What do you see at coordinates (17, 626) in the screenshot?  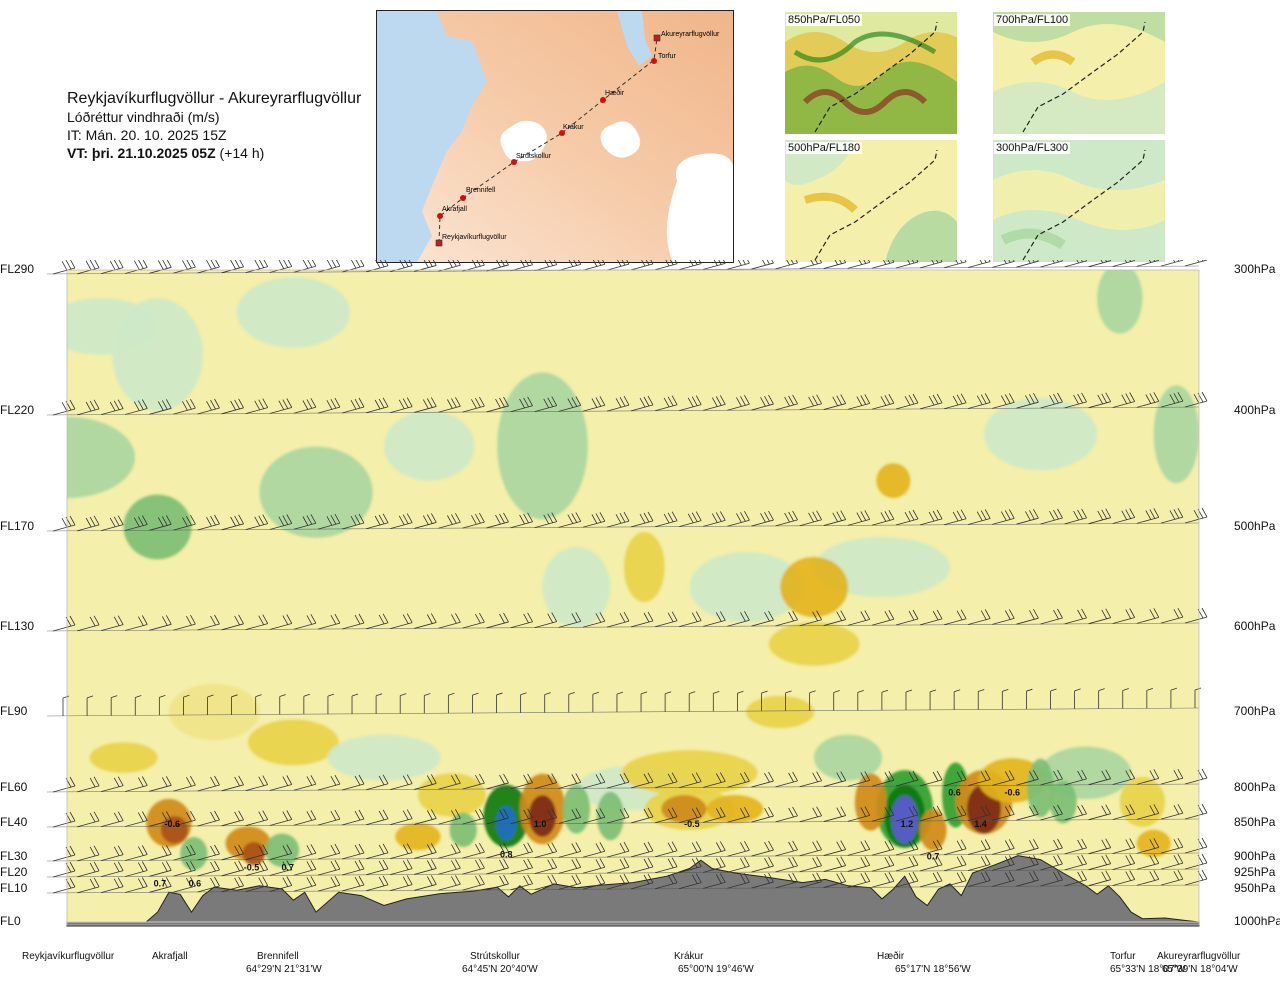 I see `fl-tick-label: FL130` at bounding box center [17, 626].